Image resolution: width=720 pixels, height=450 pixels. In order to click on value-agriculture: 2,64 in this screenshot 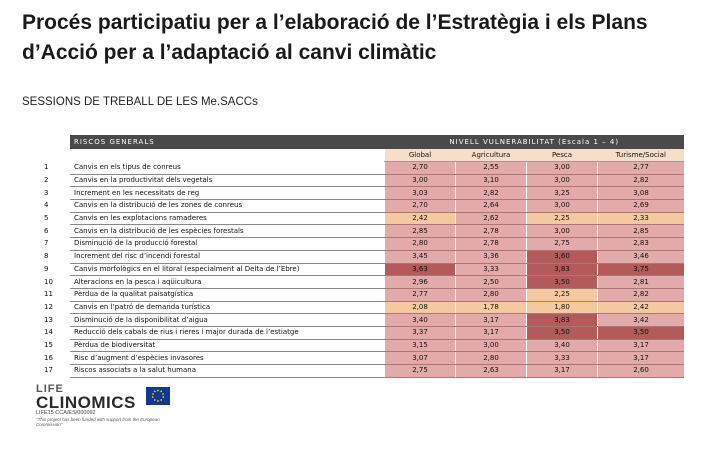, I will do `click(491, 206)`.